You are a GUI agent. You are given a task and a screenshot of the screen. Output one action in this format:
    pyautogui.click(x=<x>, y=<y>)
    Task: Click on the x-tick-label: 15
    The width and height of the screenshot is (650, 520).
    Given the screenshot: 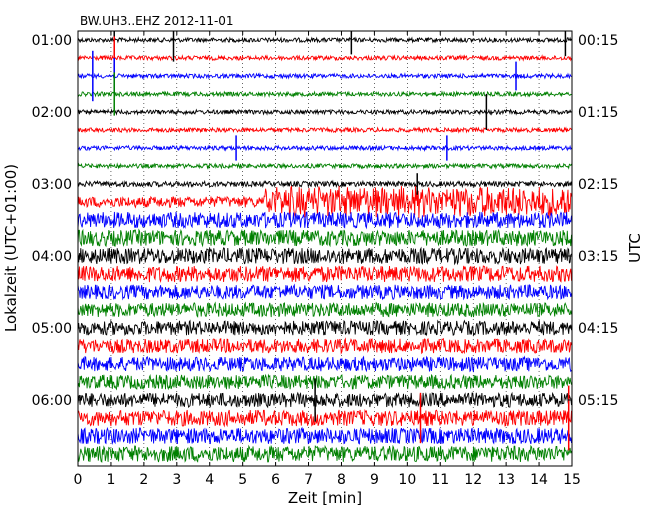 What is the action you would take?
    pyautogui.click(x=572, y=480)
    